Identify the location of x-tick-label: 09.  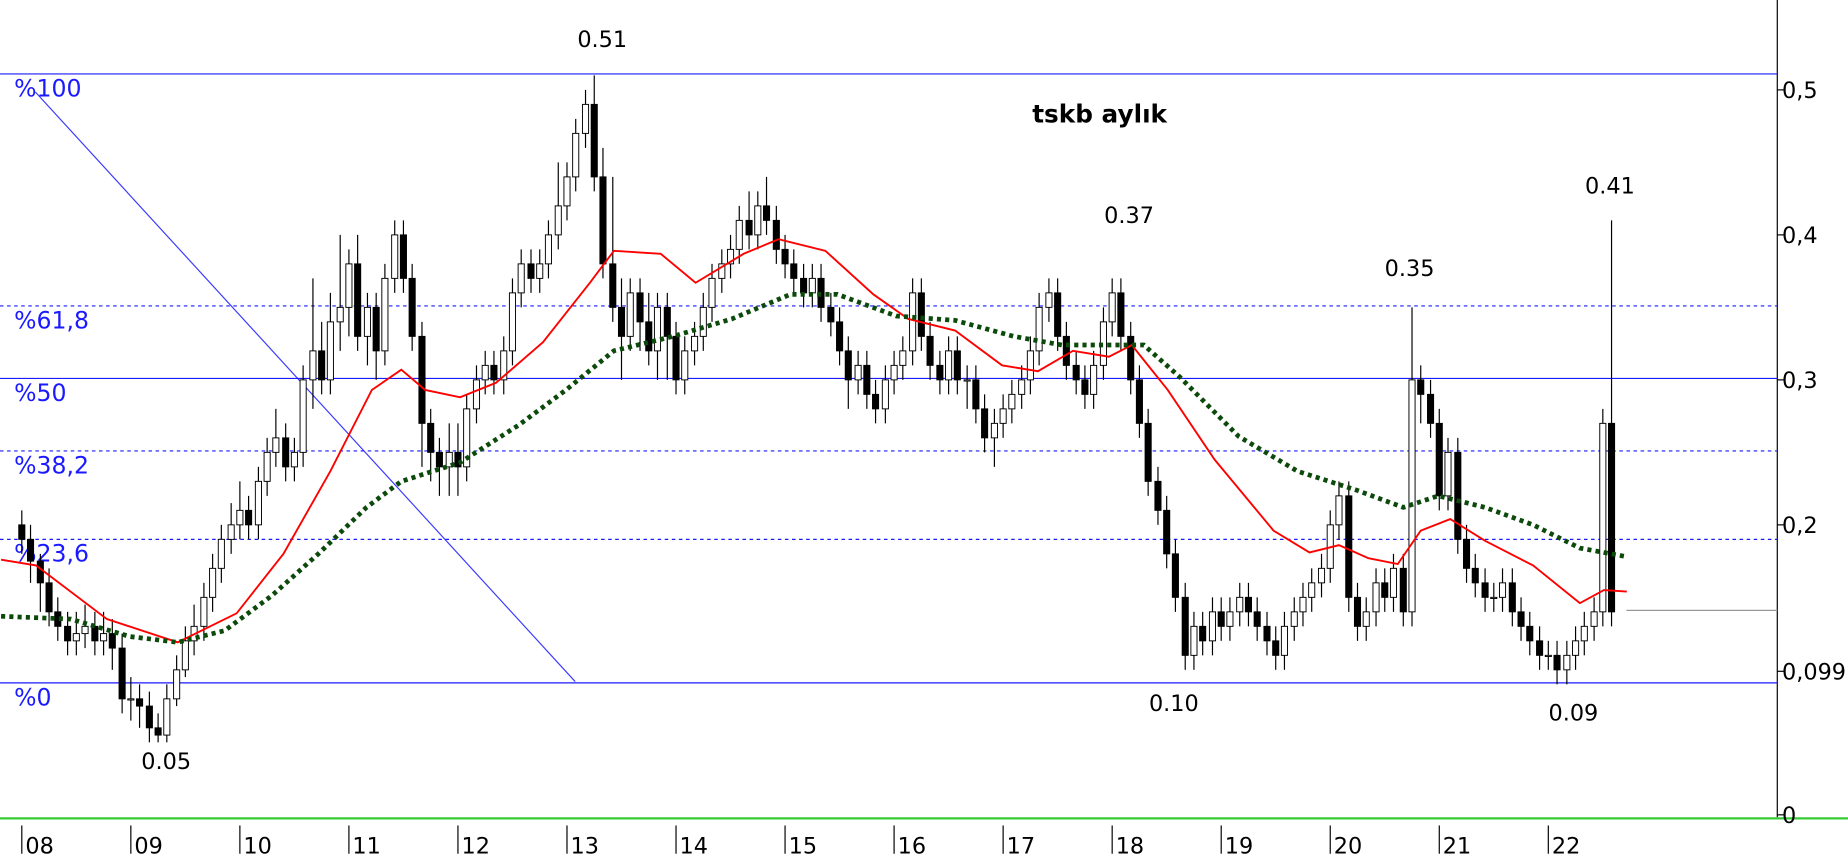
(148, 847).